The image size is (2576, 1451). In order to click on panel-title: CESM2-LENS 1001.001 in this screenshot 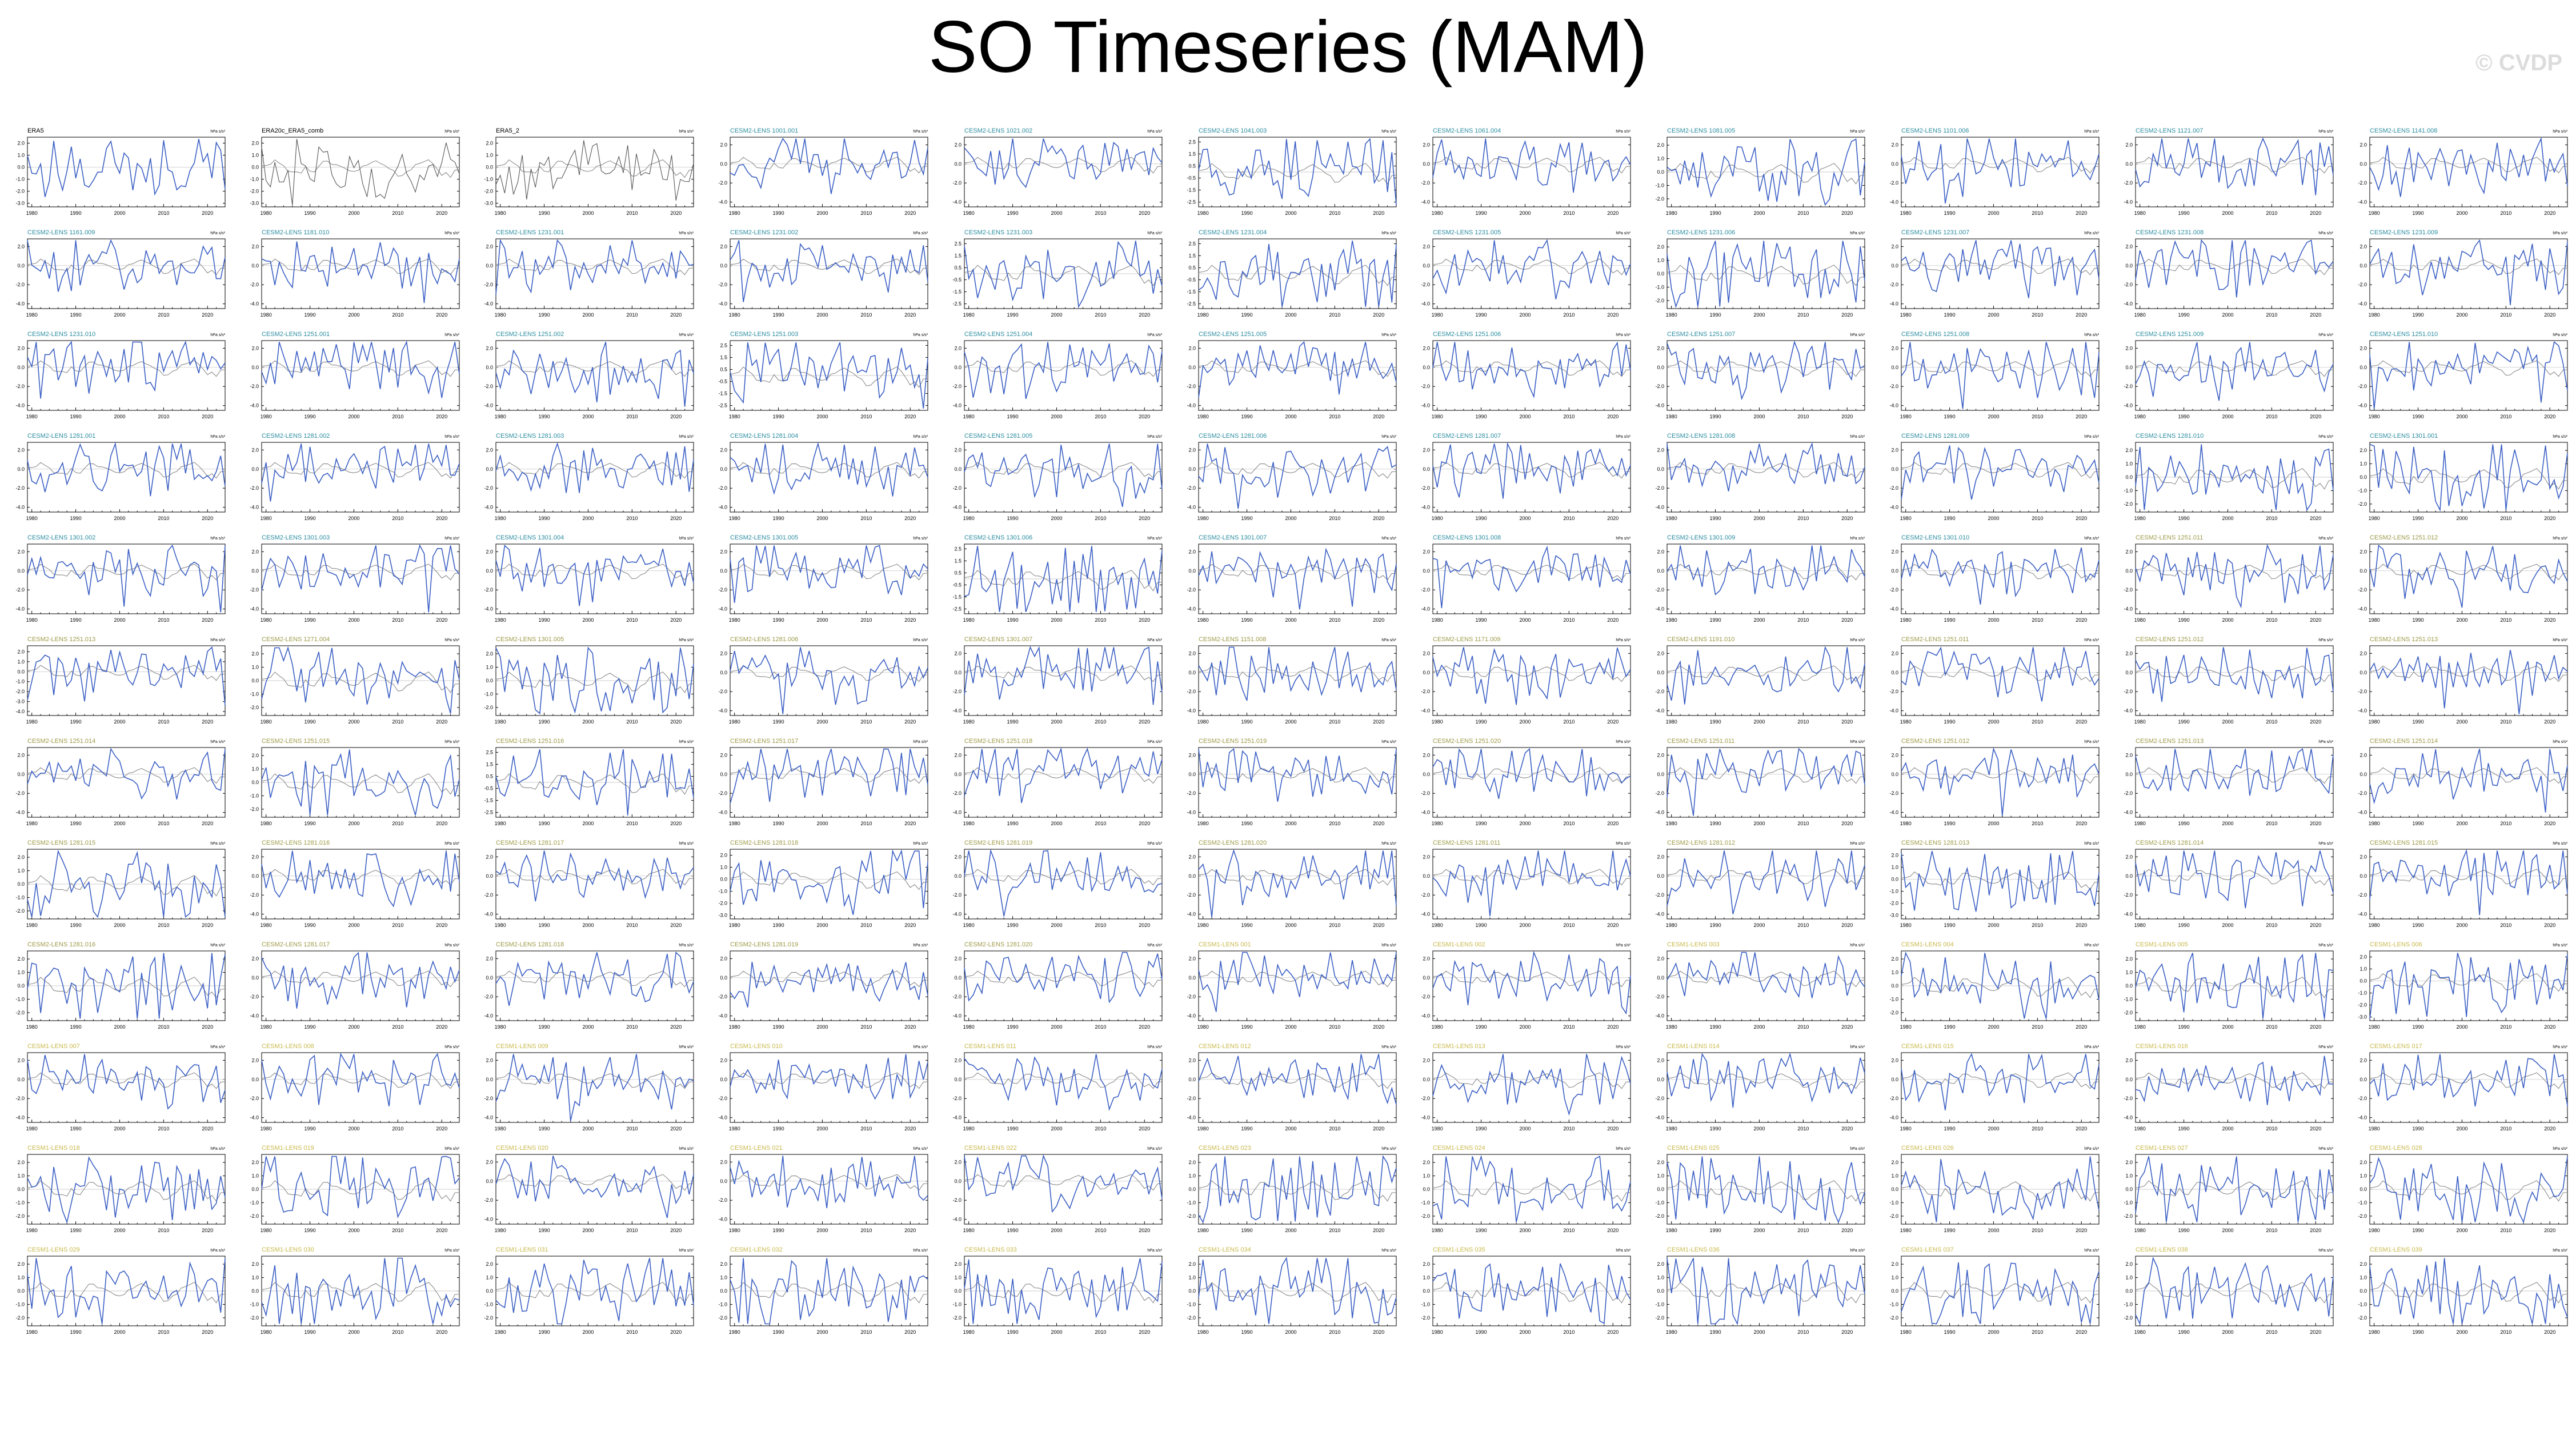, I will do `click(764, 130)`.